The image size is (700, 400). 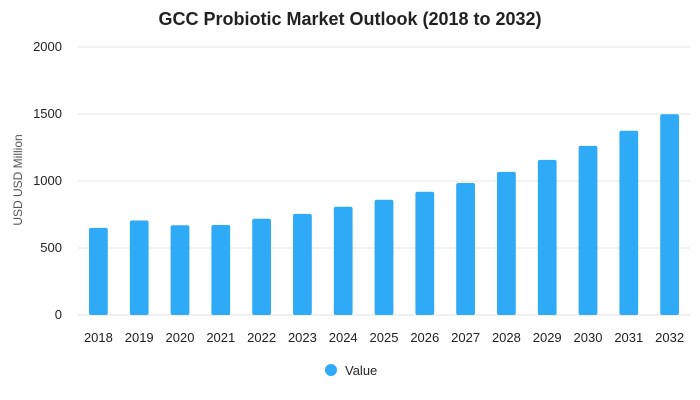 What do you see at coordinates (361, 370) in the screenshot?
I see `legend-label-value: Value` at bounding box center [361, 370].